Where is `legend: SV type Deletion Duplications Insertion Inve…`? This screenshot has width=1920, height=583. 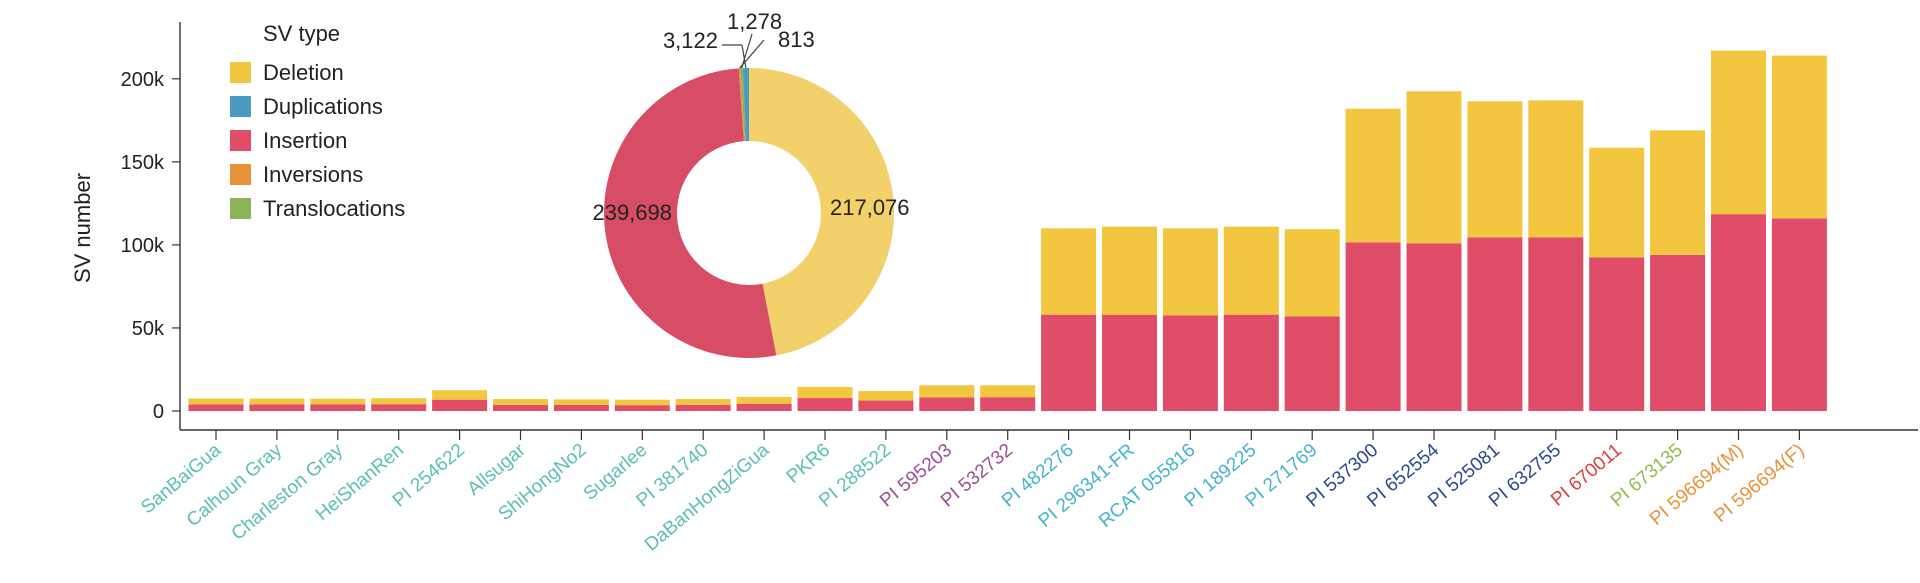 legend: SV type Deletion Duplications Insertion Inve… is located at coordinates (317, 121).